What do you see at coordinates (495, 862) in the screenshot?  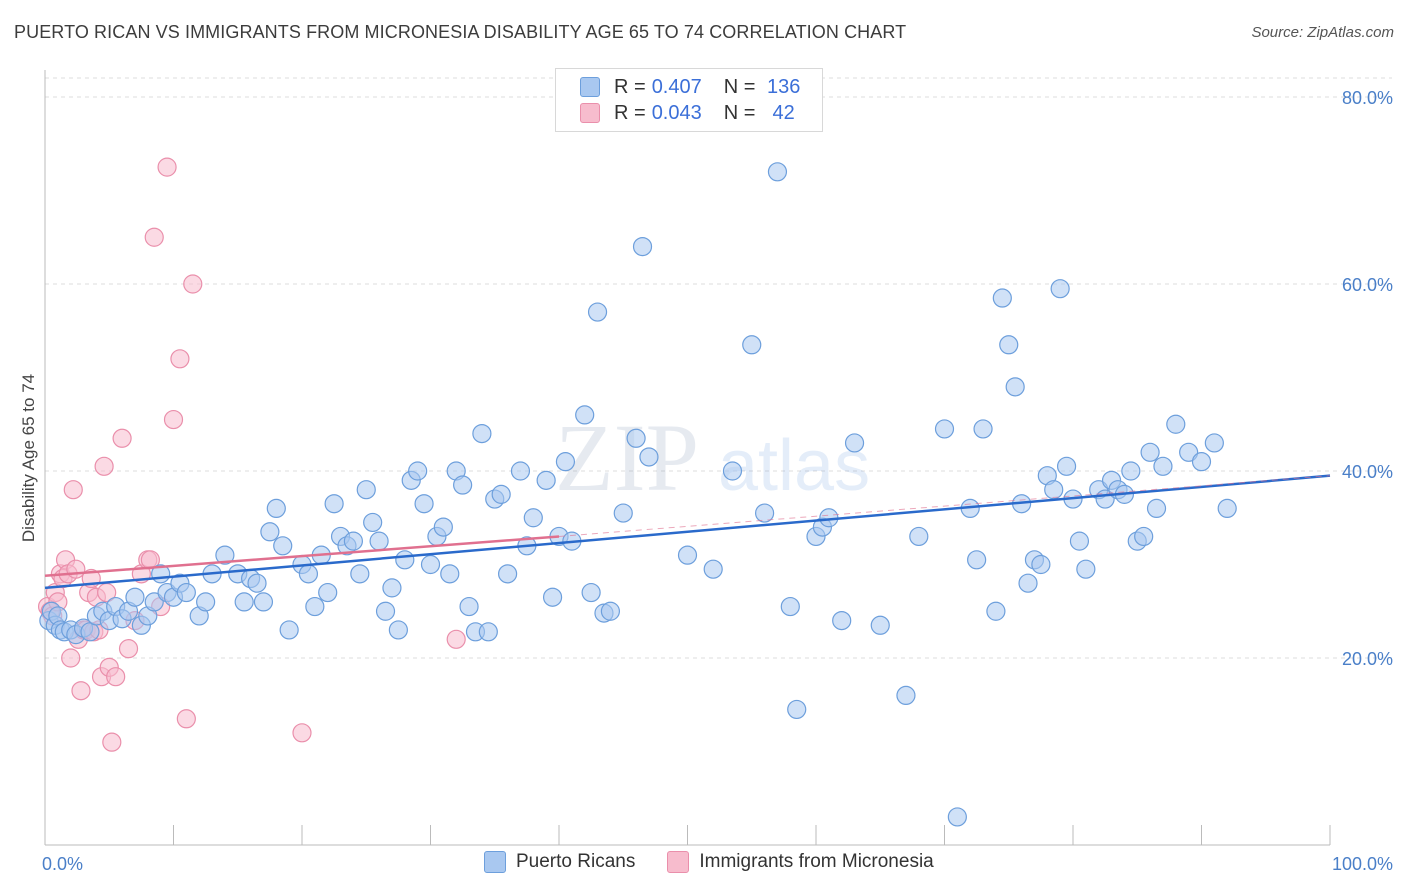 I see `bottom-legend-swatch-blue` at bounding box center [495, 862].